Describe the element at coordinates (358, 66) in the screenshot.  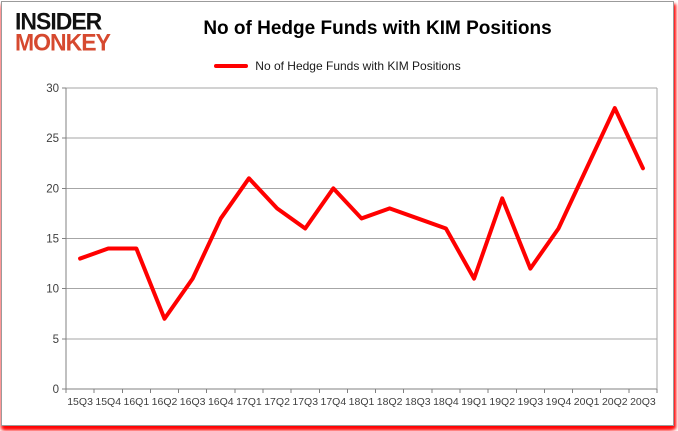
I see `legend-label: No of Hedge Funds with KIM Positions` at that location.